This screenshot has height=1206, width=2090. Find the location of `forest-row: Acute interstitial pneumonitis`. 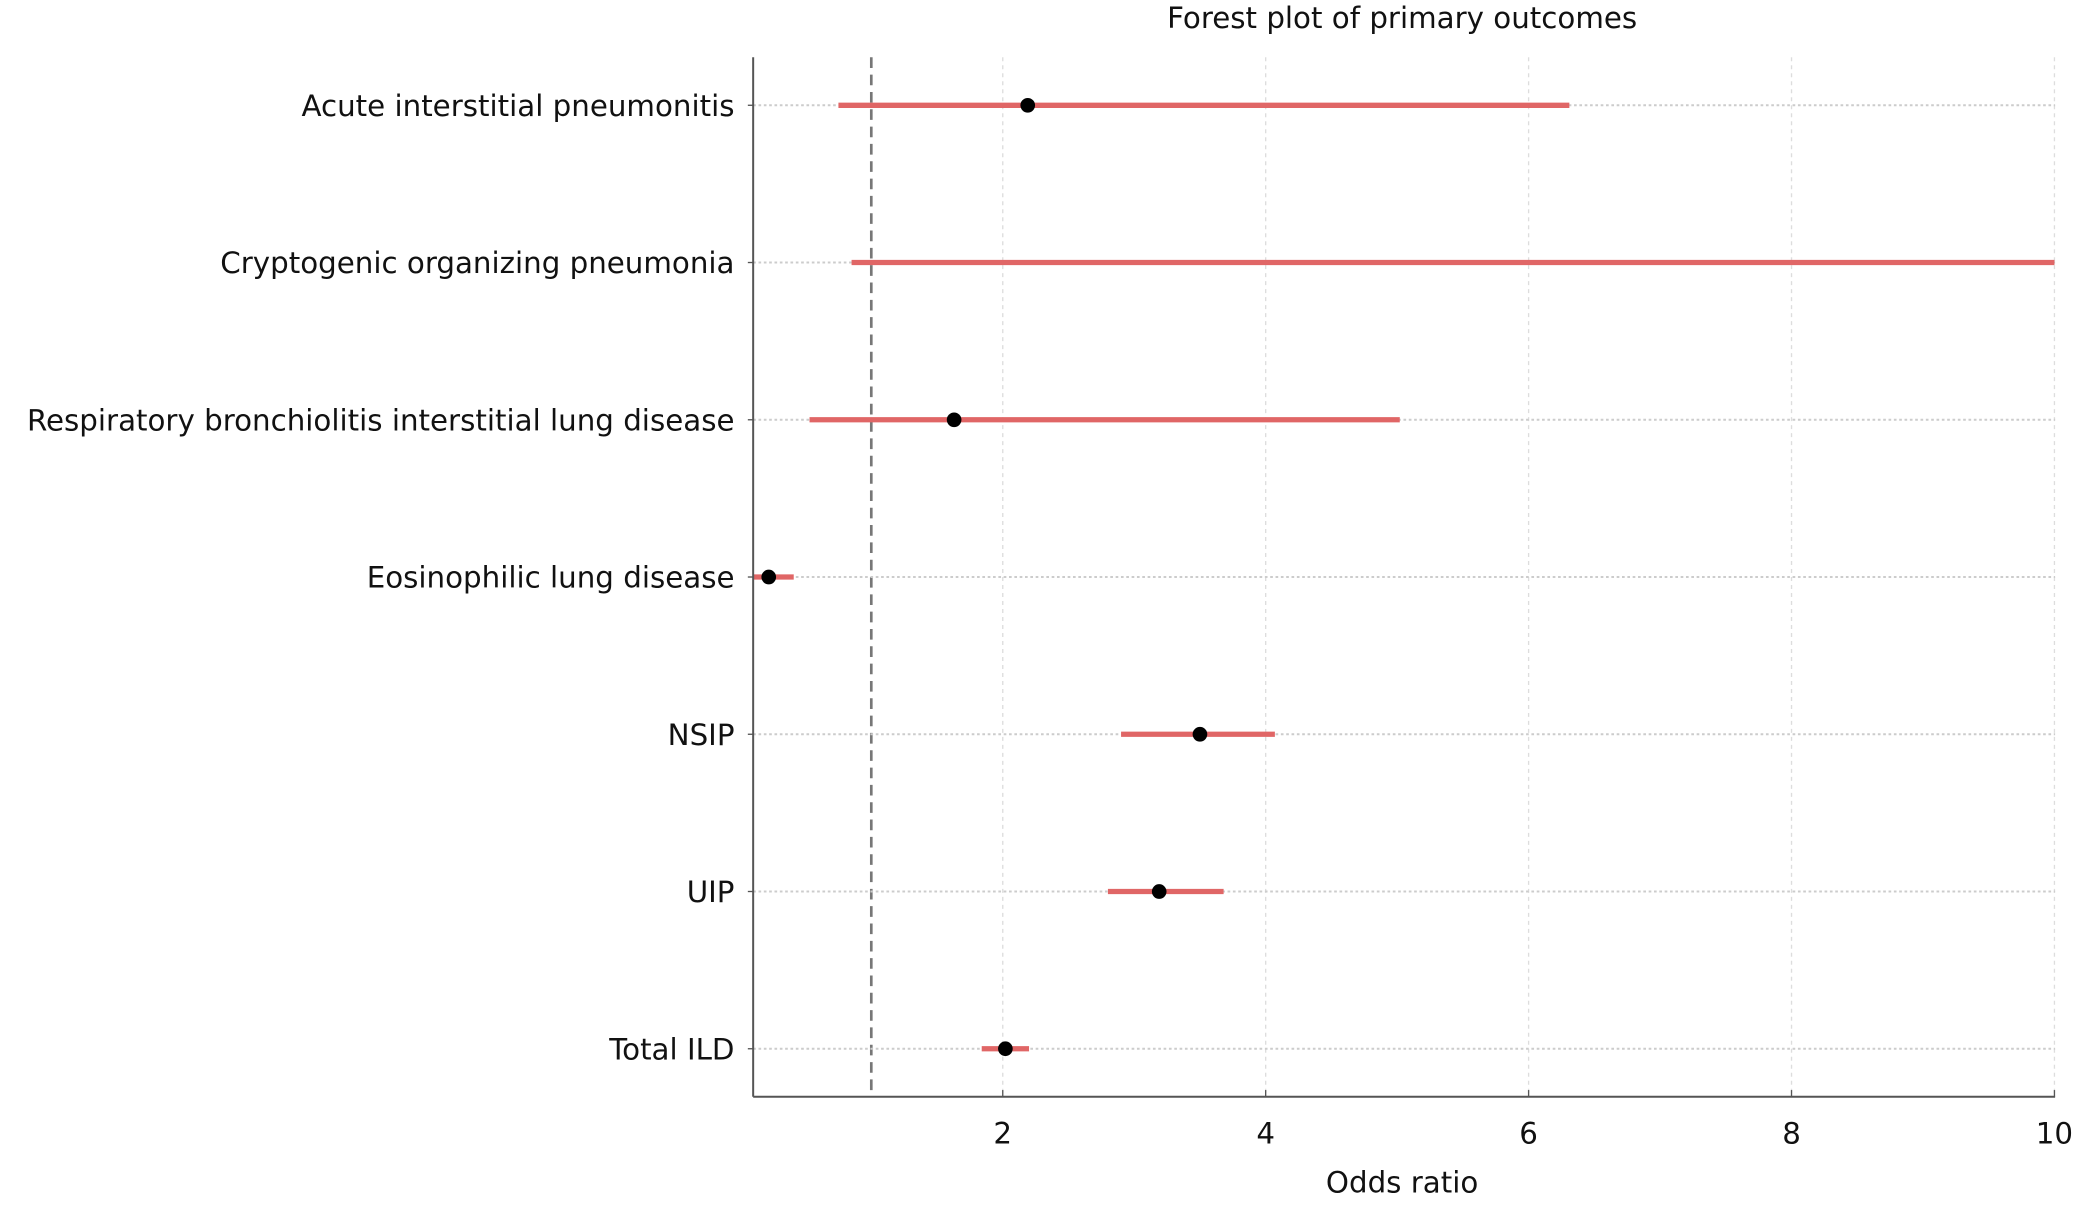

forest-row: Acute interstitial pneumonitis is located at coordinates (1178, 106).